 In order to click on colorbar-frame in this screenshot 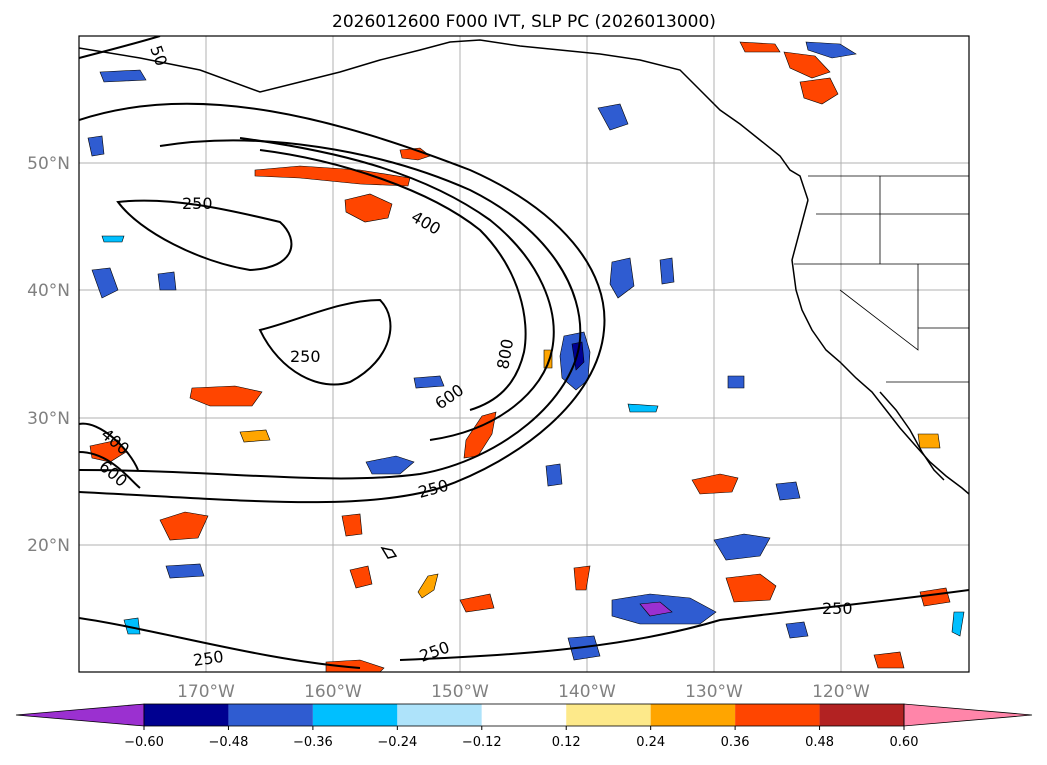, I will do `click(524, 715)`.